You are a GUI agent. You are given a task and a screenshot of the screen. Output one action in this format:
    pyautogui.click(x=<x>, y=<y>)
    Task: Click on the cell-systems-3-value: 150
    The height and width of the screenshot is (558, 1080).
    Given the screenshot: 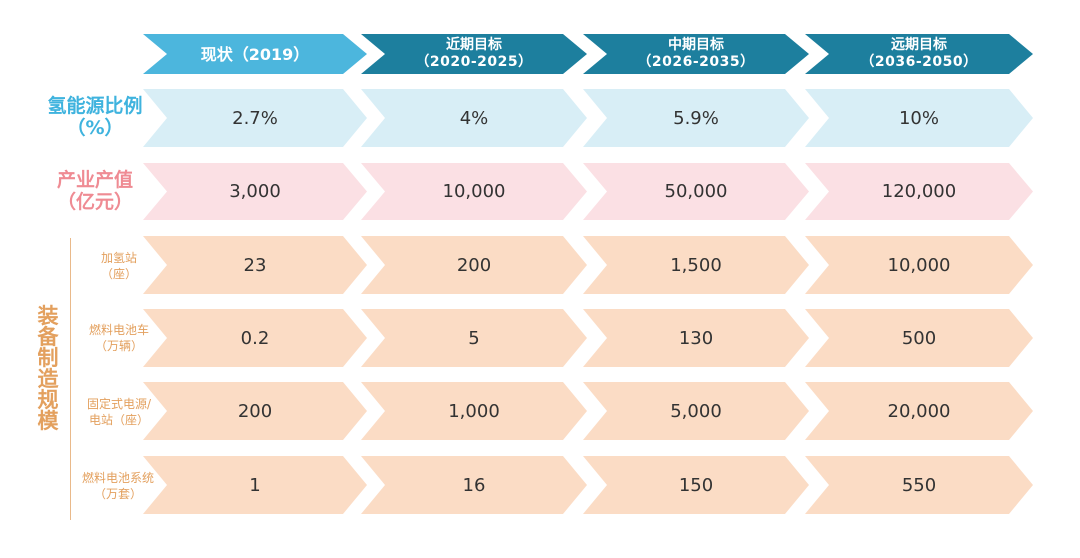 What is the action you would take?
    pyautogui.click(x=696, y=485)
    